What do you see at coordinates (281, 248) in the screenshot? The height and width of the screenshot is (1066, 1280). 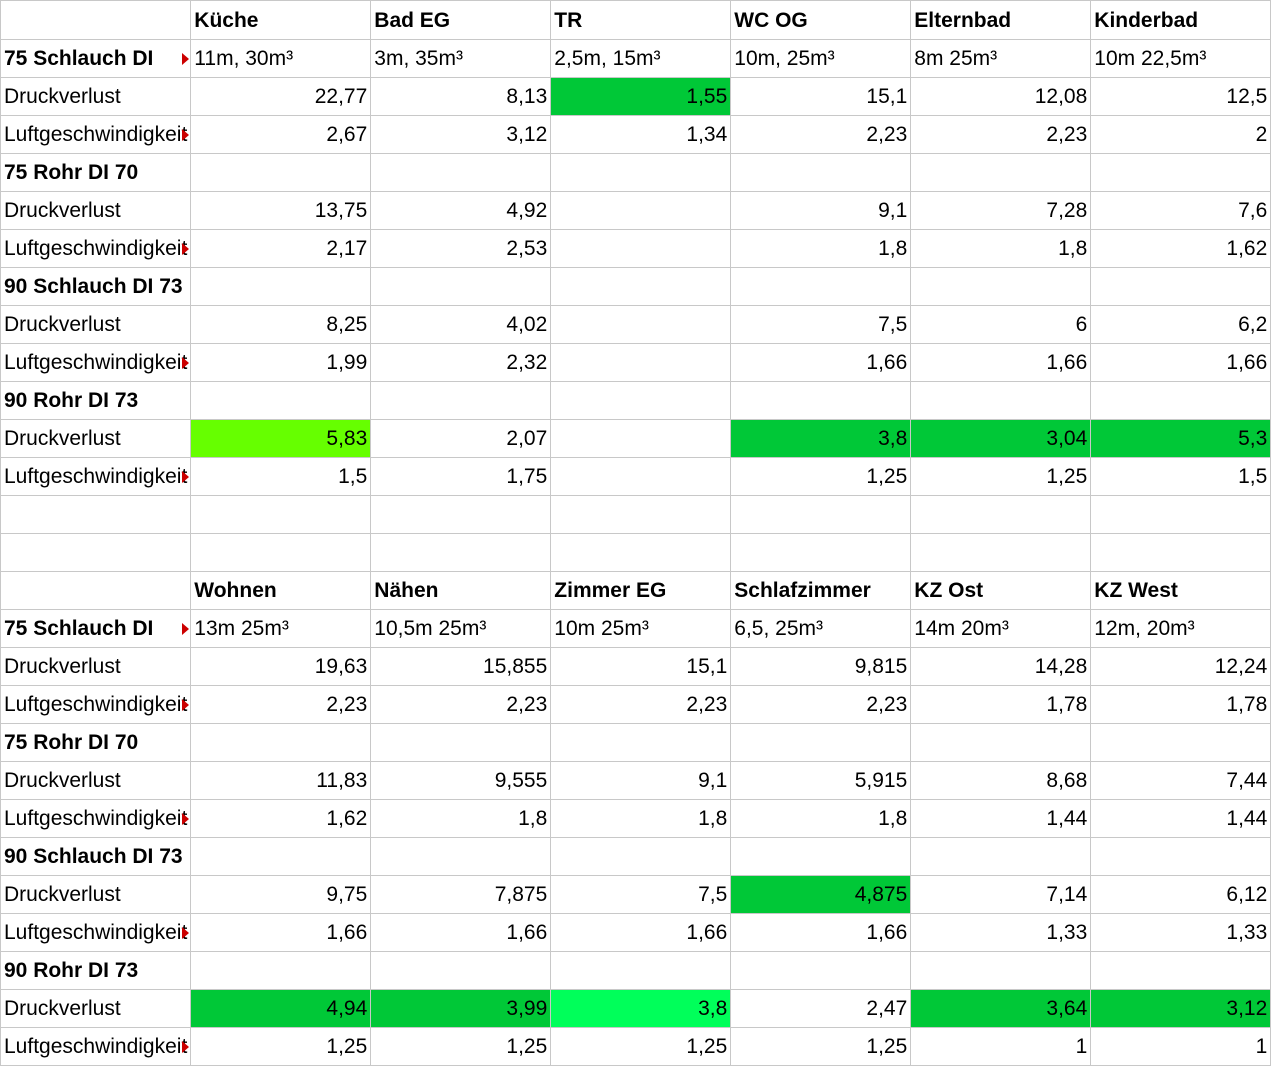 I see `table-cell: 2,17` at bounding box center [281, 248].